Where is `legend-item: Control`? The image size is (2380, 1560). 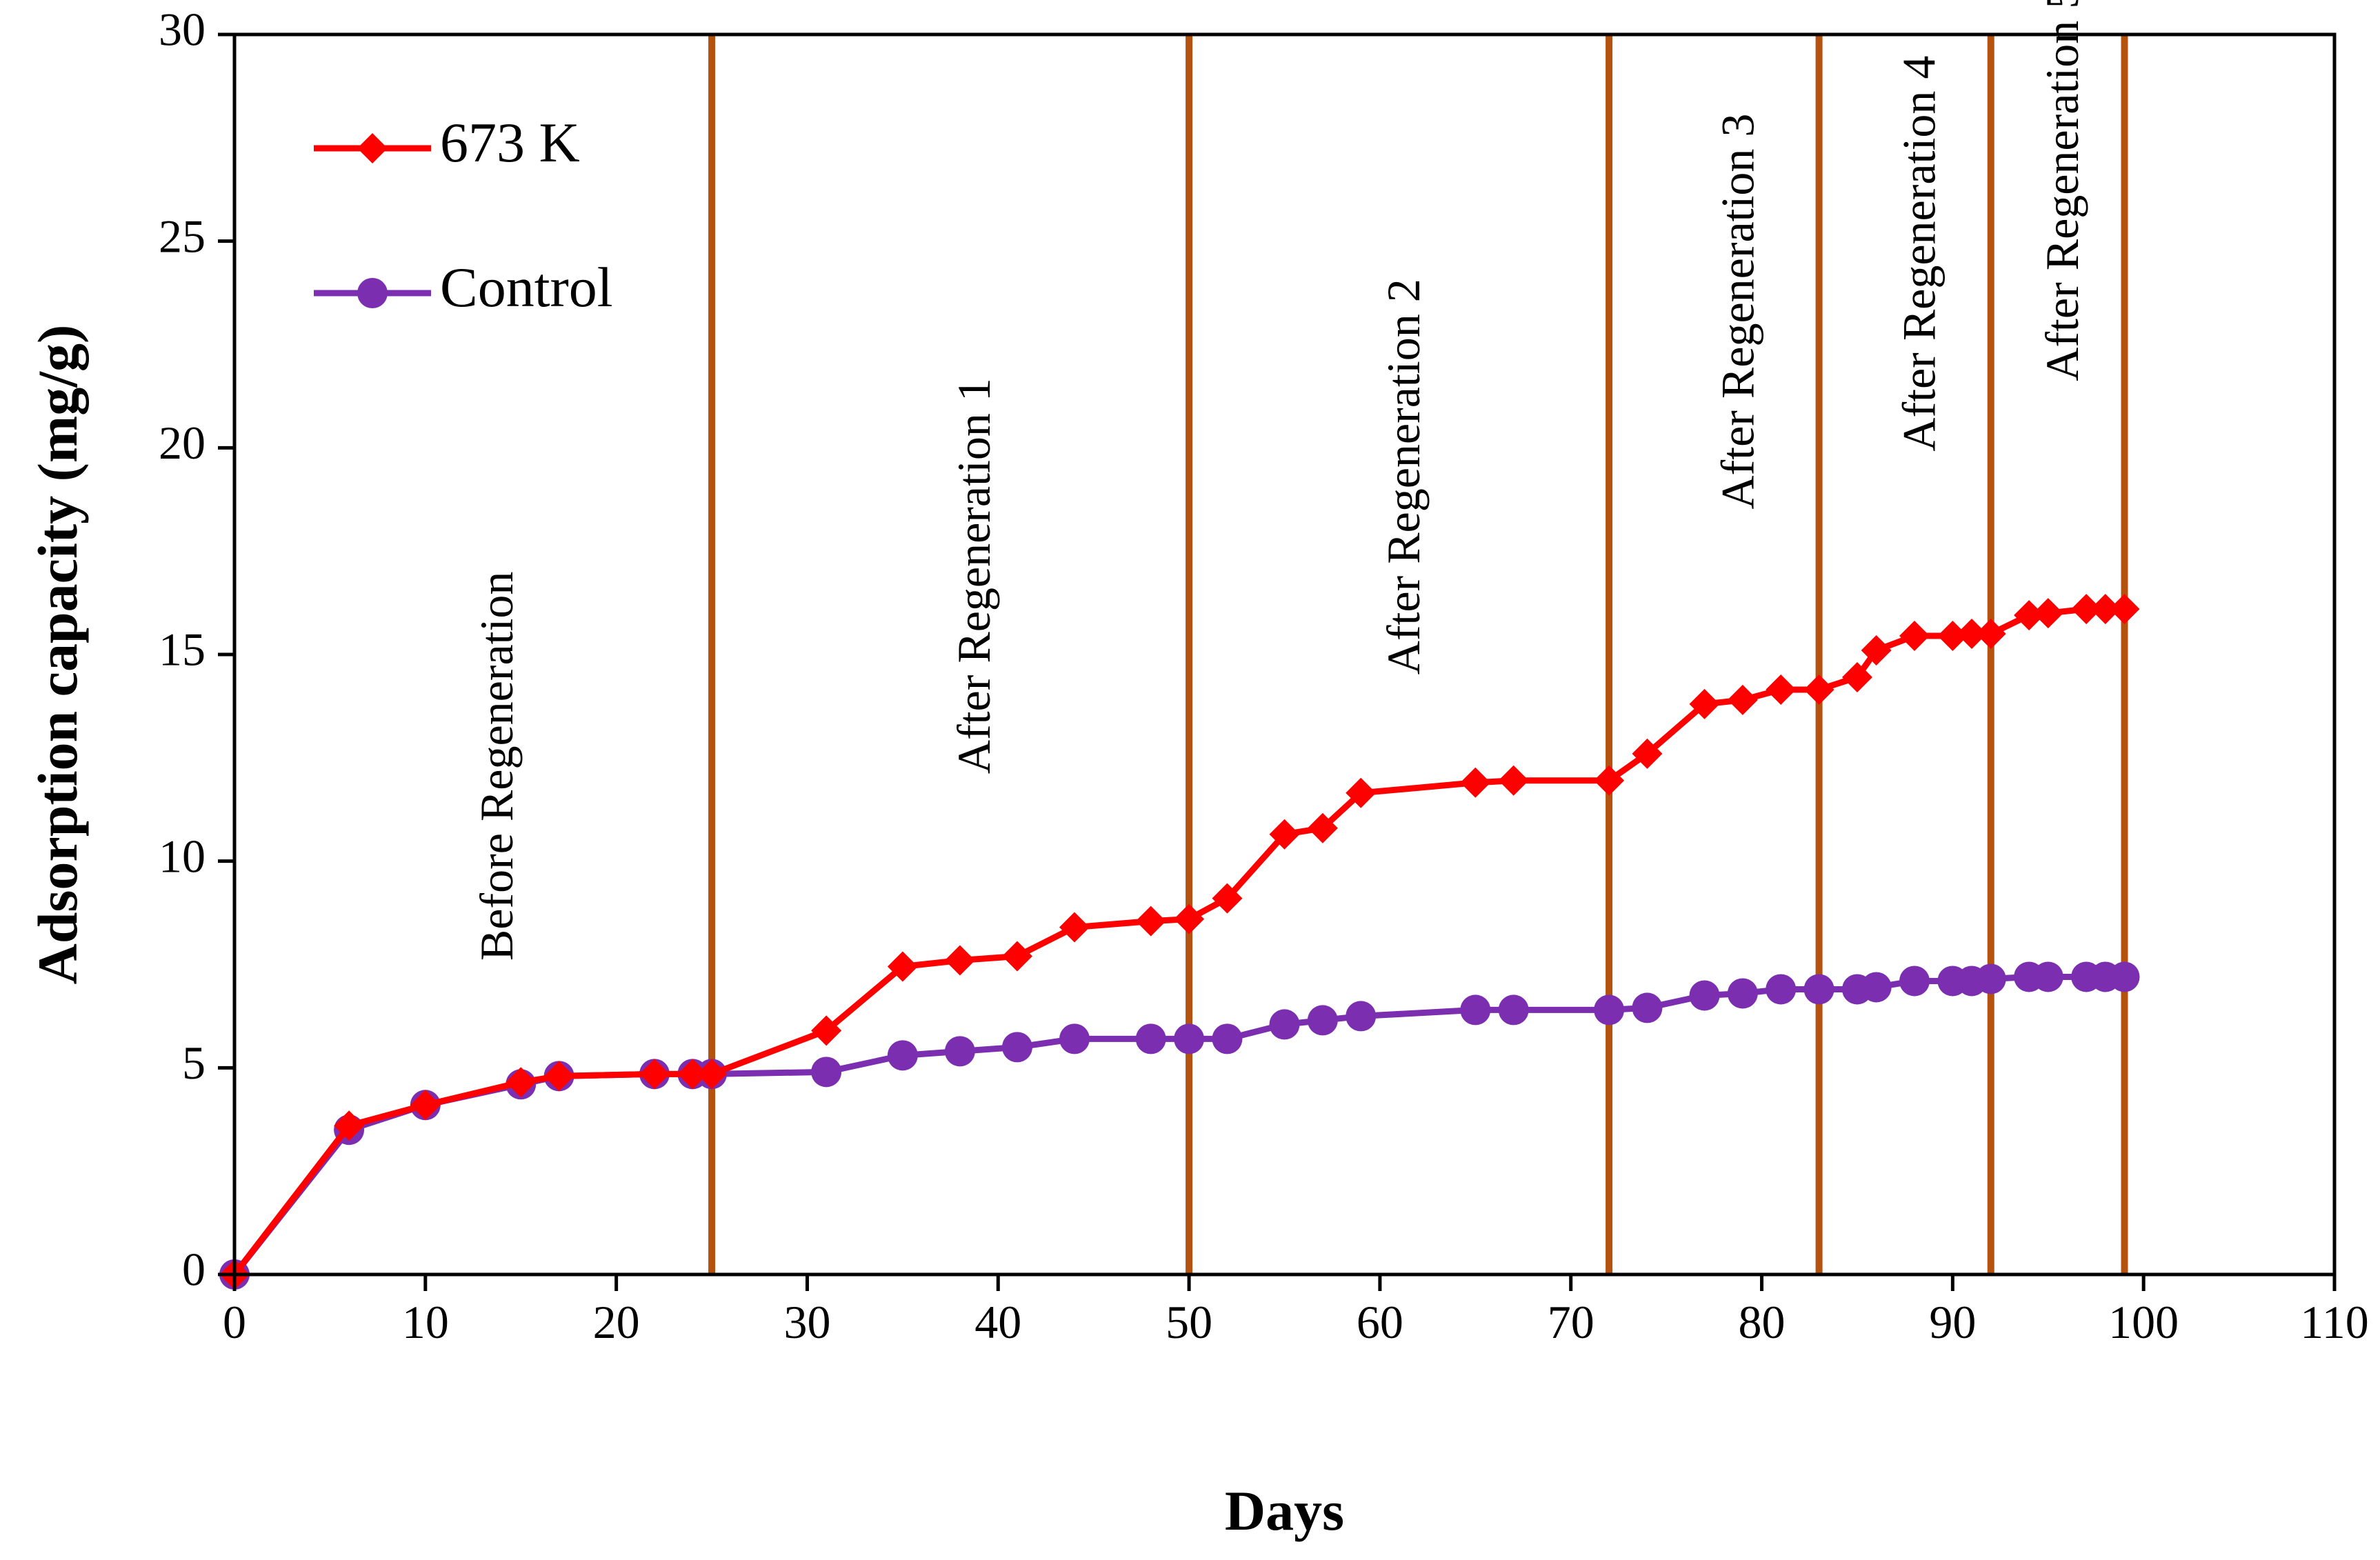
legend-item: Control is located at coordinates (463, 287).